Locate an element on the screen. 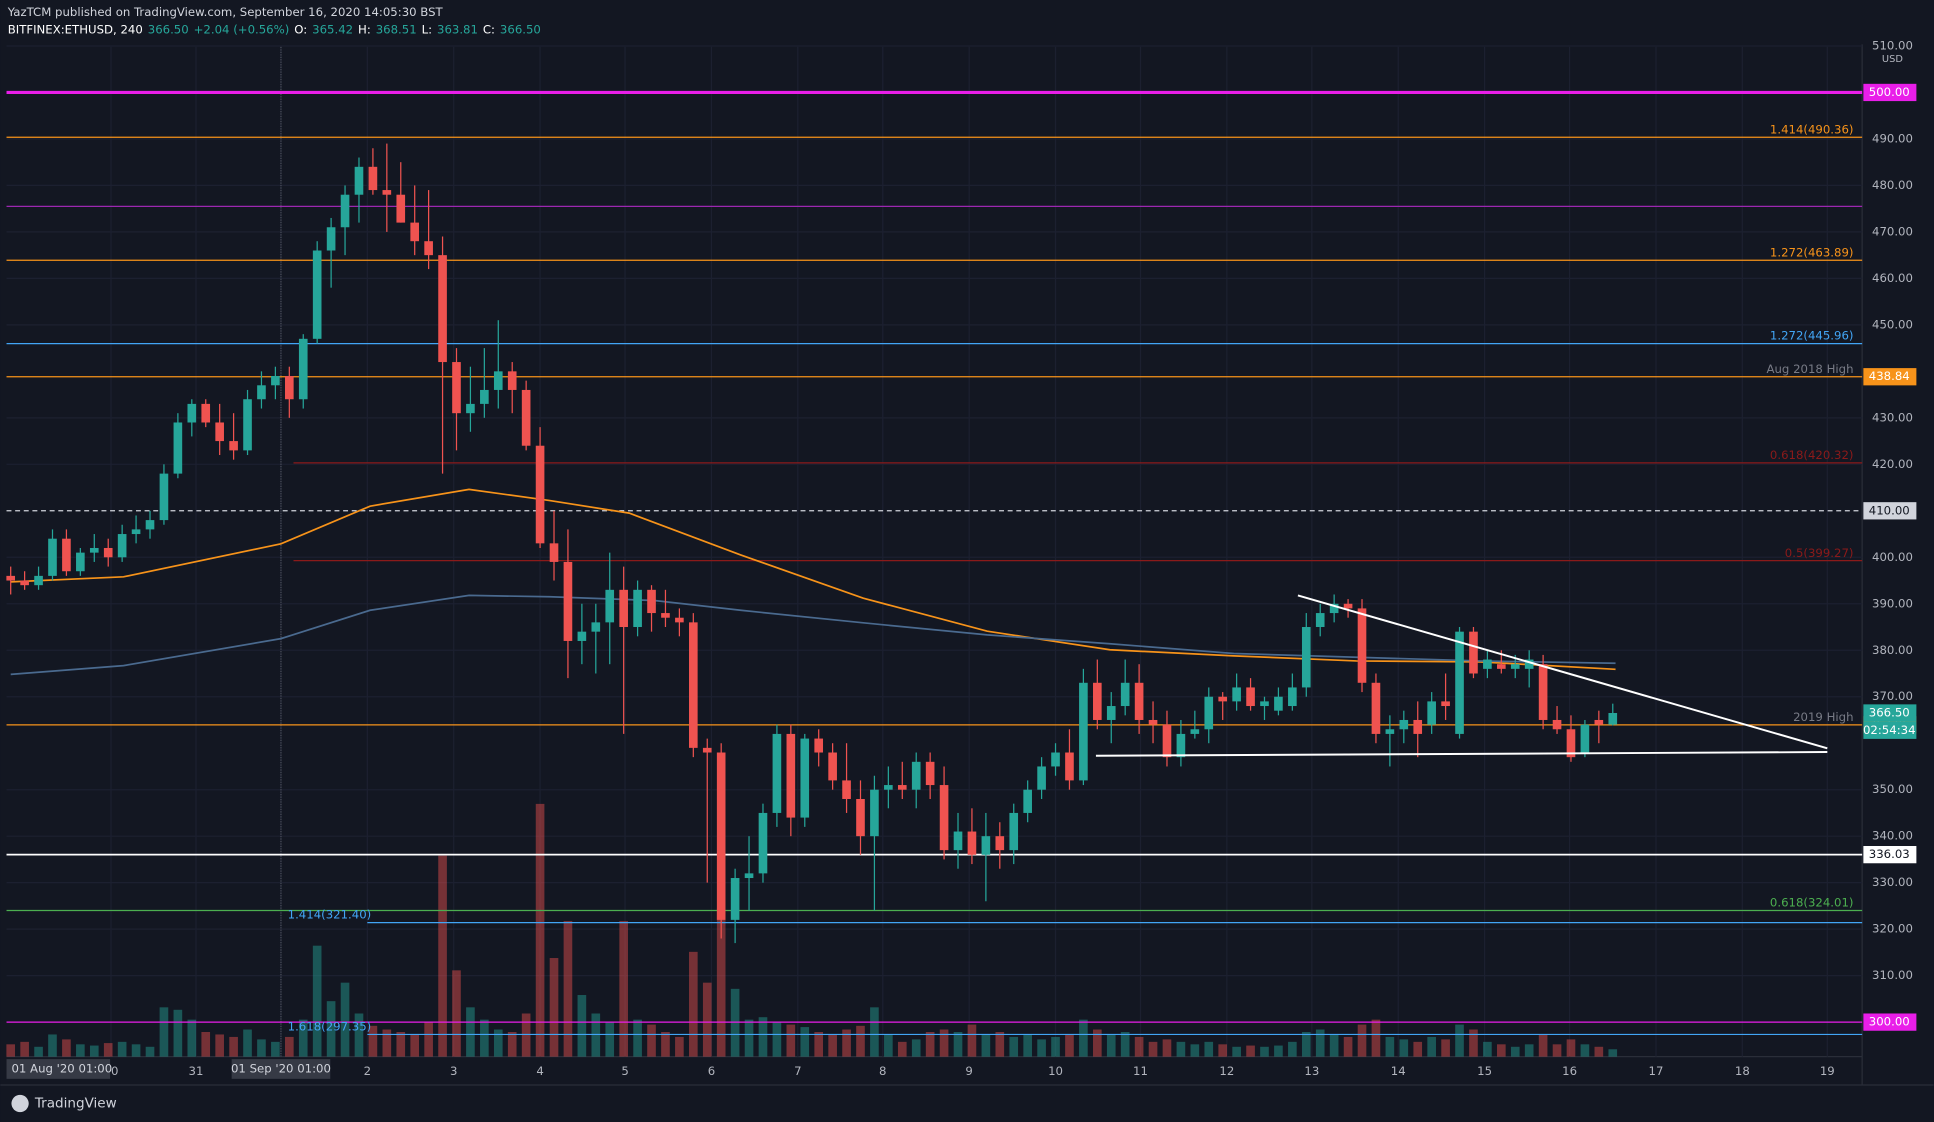 The height and width of the screenshot is (1122, 1934). x-tick-label: 6 is located at coordinates (711, 1071).